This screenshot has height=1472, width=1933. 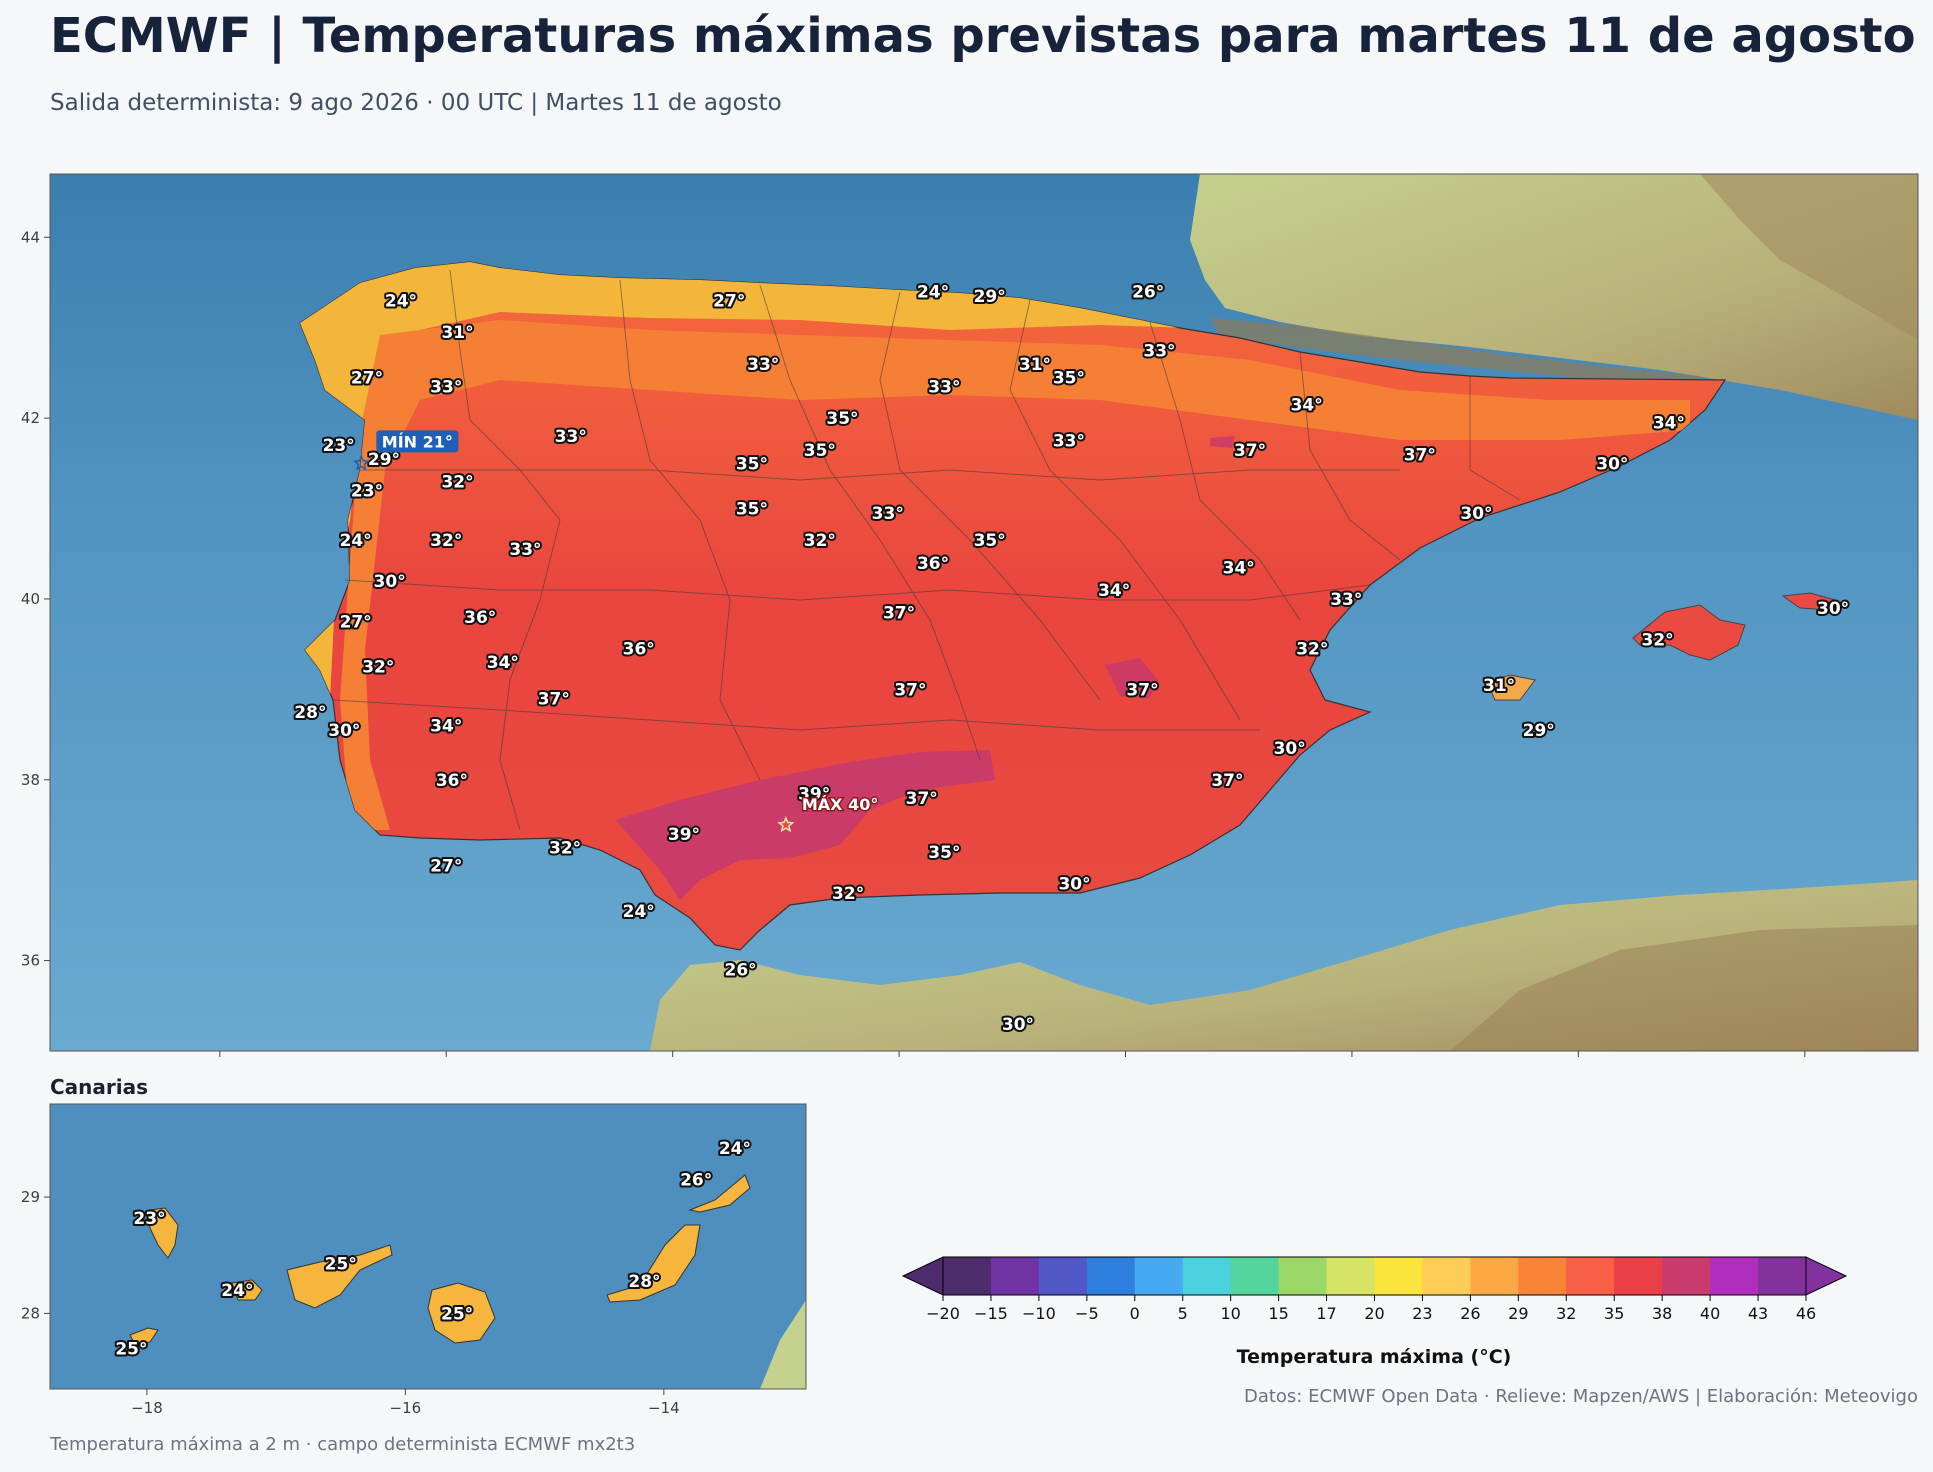 I want to click on colorbar-ticks: −20 −15 −10 −5 0 5 10 15 17 20 23 26 29 32 35 38 40 43 46, so click(x=1371, y=1309).